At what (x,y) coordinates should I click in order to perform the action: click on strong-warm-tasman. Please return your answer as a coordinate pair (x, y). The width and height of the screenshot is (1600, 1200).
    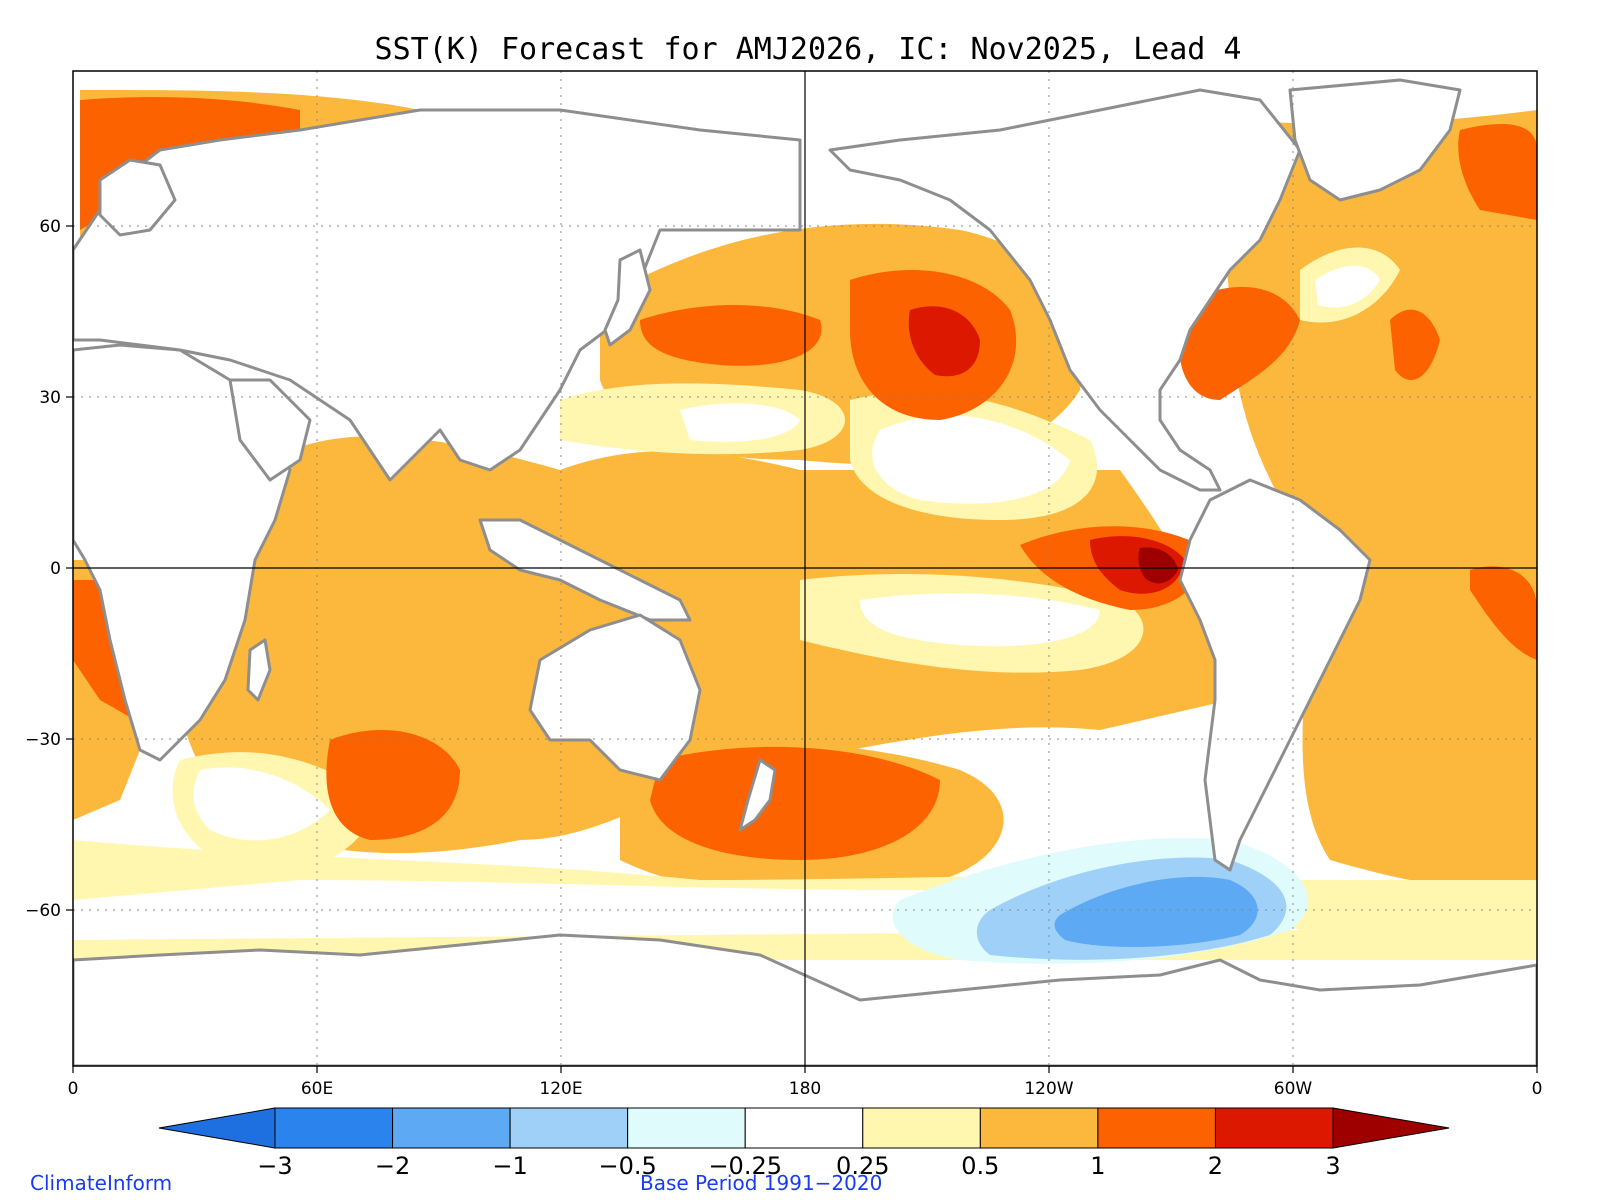
    Looking at the image, I should click on (795, 803).